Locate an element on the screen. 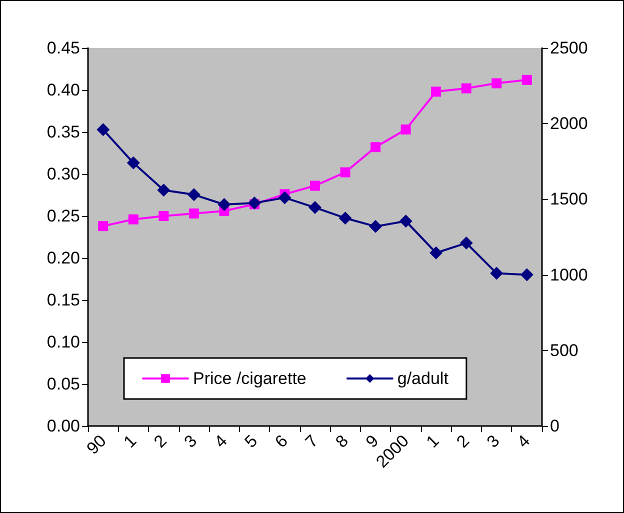 The height and width of the screenshot is (513, 624). legend-label: Price /cigarette is located at coordinates (249, 378).